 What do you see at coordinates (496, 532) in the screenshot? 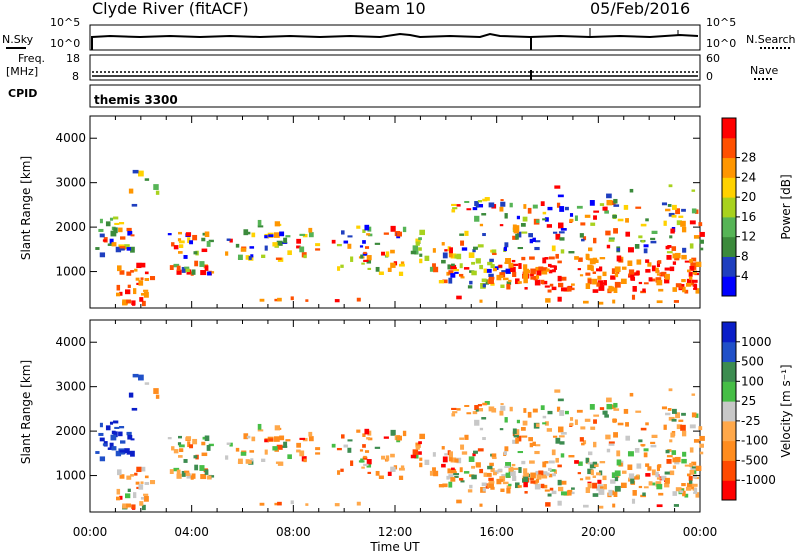
I see `x-tick-label: 16:00` at bounding box center [496, 532].